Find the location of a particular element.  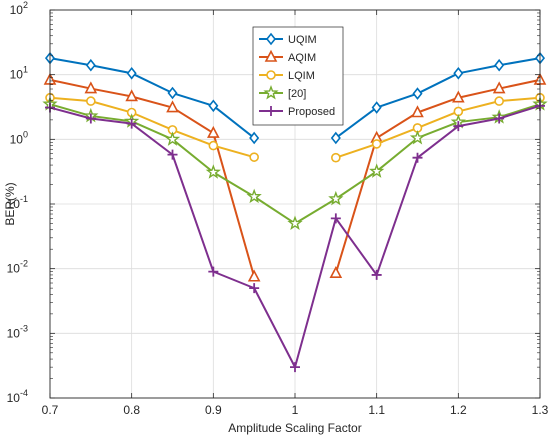

x-tick-label: 1.1 is located at coordinates (376, 410).